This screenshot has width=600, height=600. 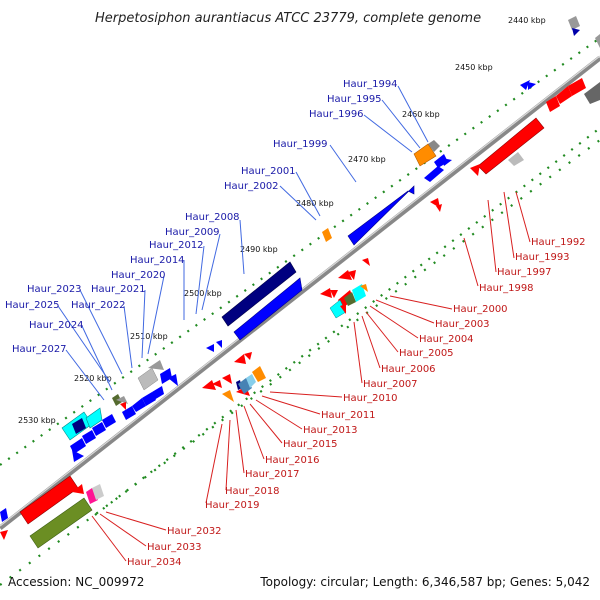 What do you see at coordinates (272, 474) in the screenshot?
I see `gene-label: Haur_2017` at bounding box center [272, 474].